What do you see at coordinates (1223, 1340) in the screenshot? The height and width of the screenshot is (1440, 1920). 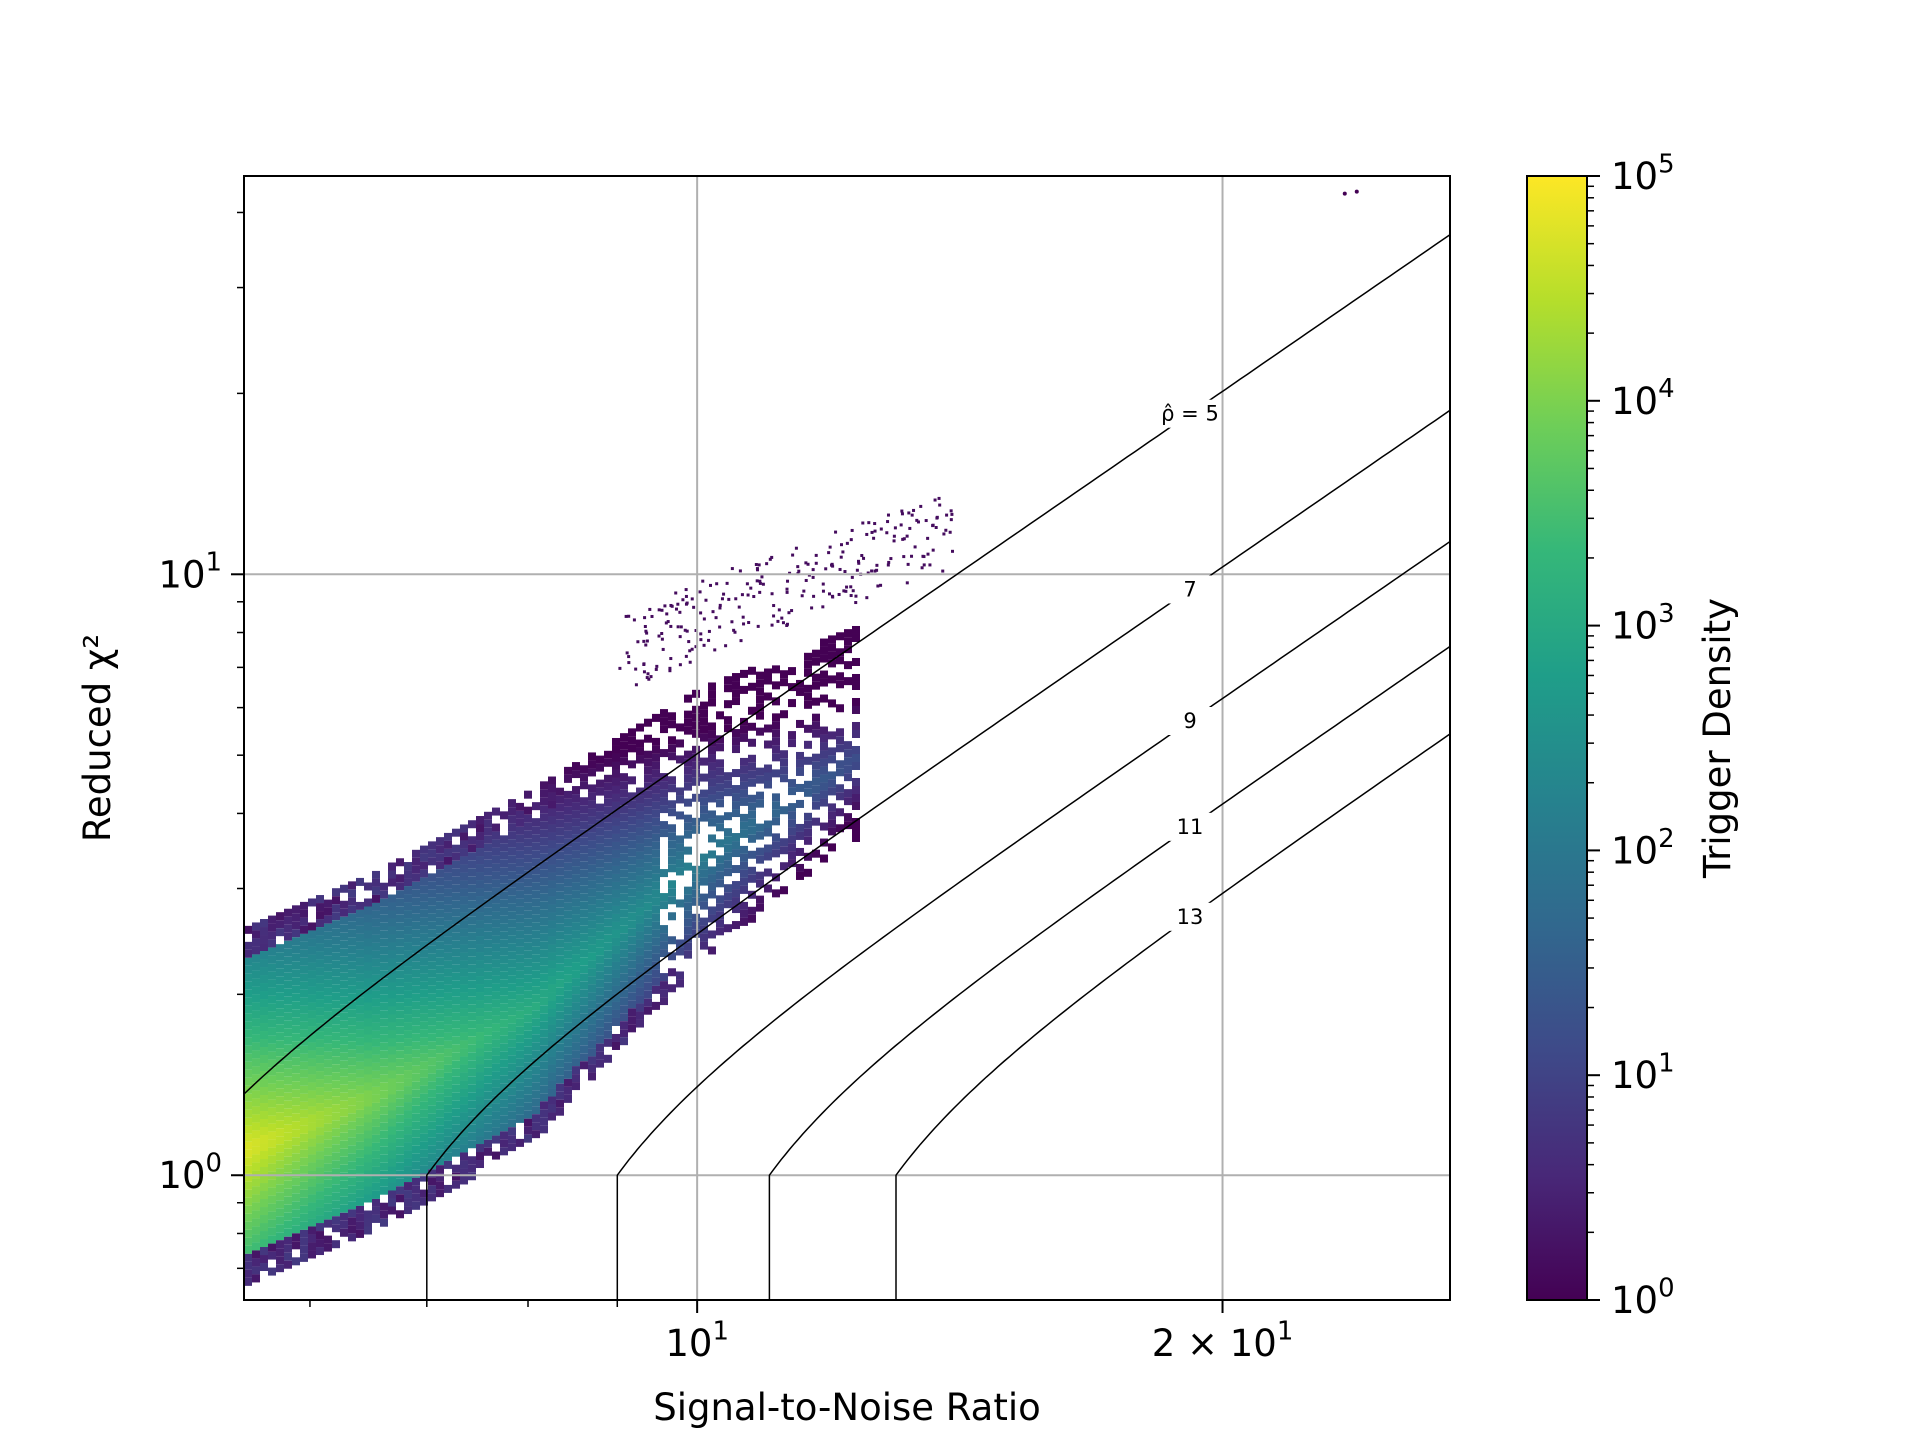 I see `x-tick-label: 2 × 101` at bounding box center [1223, 1340].